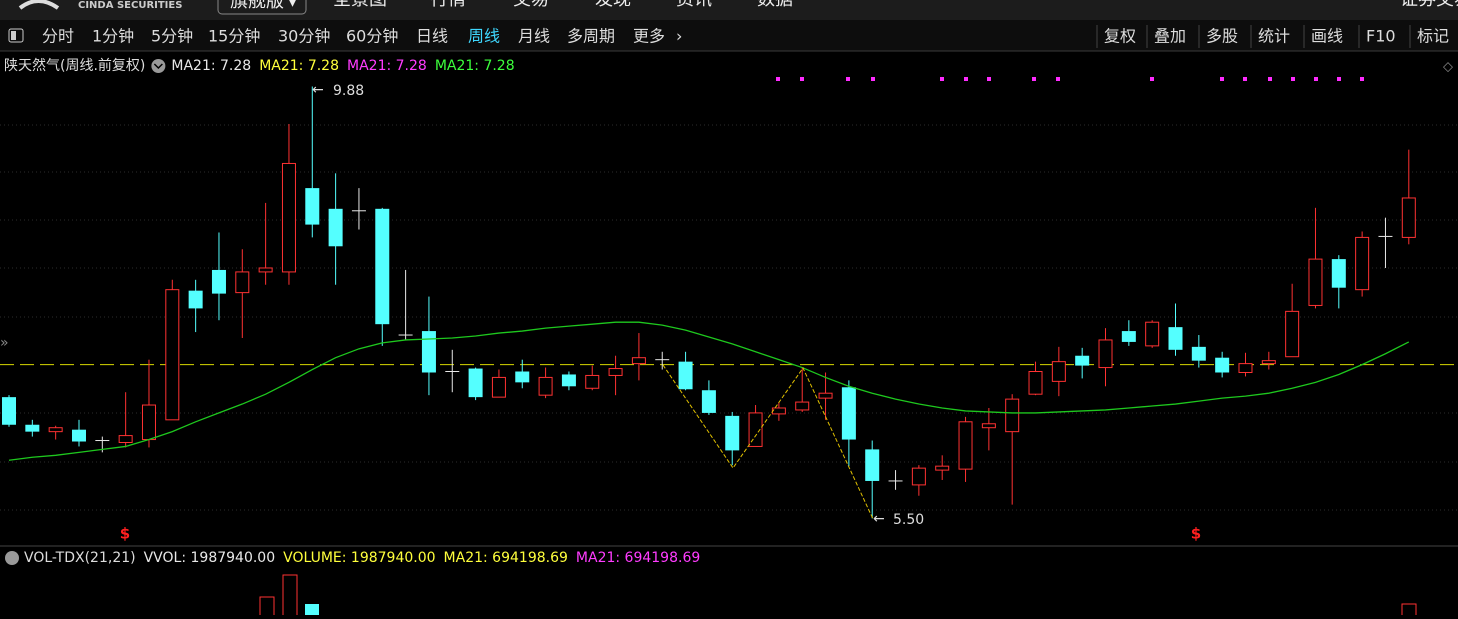 Image resolution: width=1458 pixels, height=619 pixels. What do you see at coordinates (531, 5) in the screenshot?
I see `nav-item: 交易` at bounding box center [531, 5].